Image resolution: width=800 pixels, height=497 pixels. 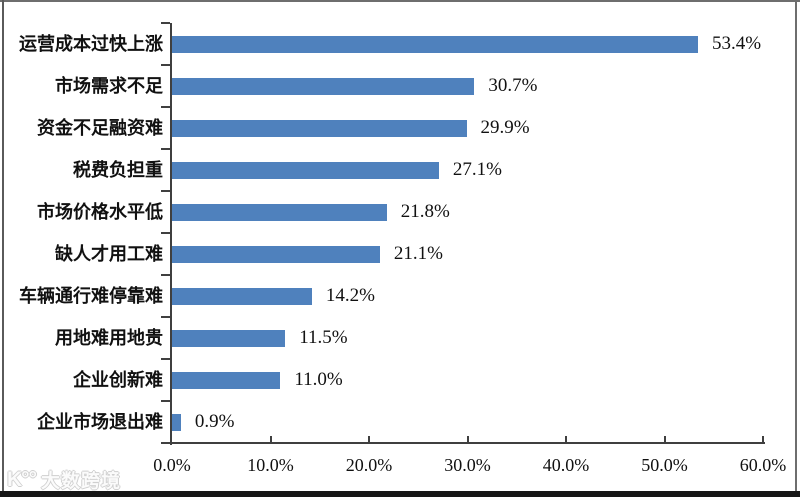 What do you see at coordinates (100, 212) in the screenshot?
I see `category-label: 市场价格水平低` at bounding box center [100, 212].